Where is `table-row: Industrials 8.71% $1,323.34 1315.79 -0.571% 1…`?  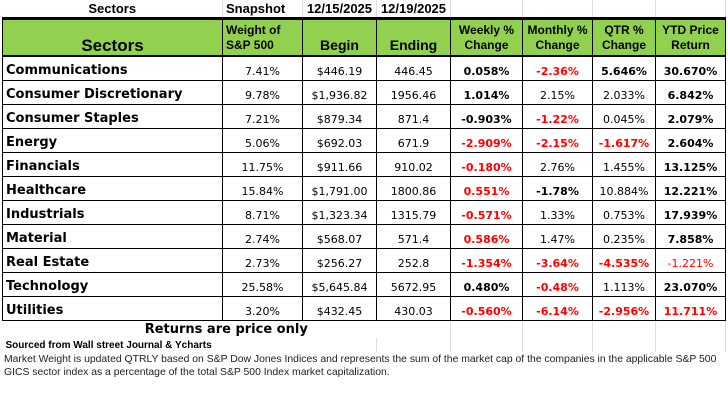
table-row: Industrials 8.71% $1,323.34 1315.79 -0.571% 1… is located at coordinates (364, 212).